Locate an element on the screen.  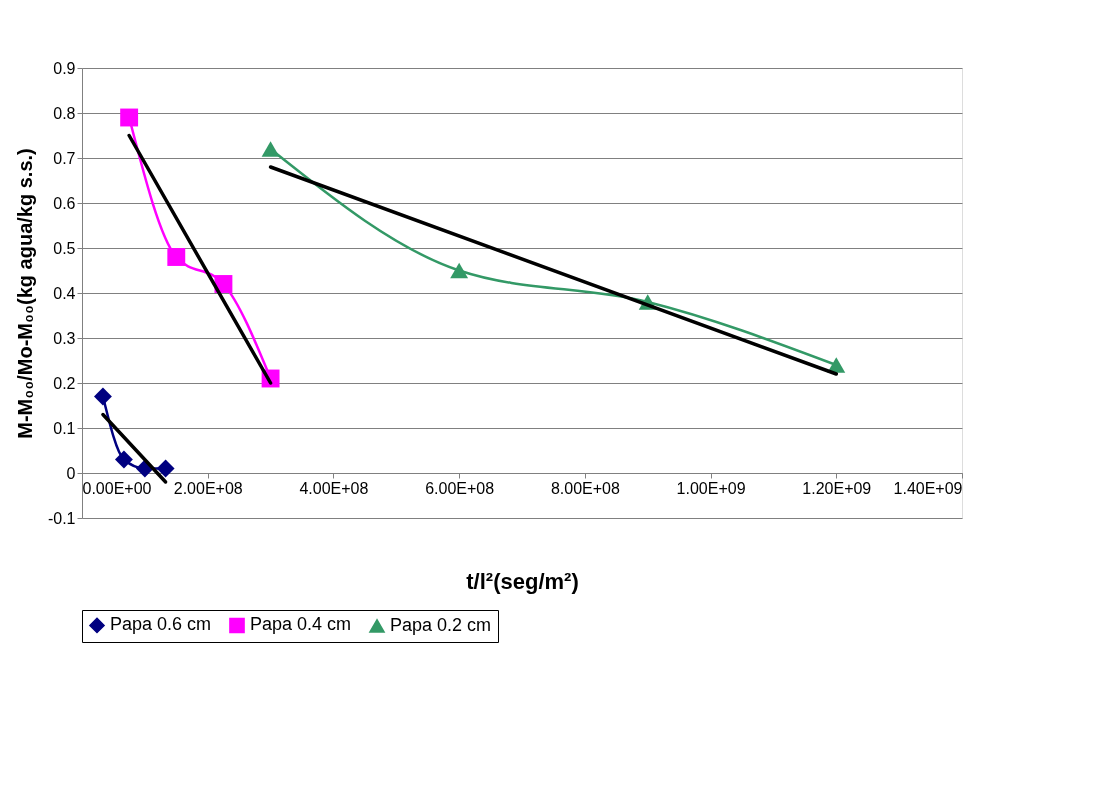
y-tick-label: 0 is located at coordinates (71, 473).